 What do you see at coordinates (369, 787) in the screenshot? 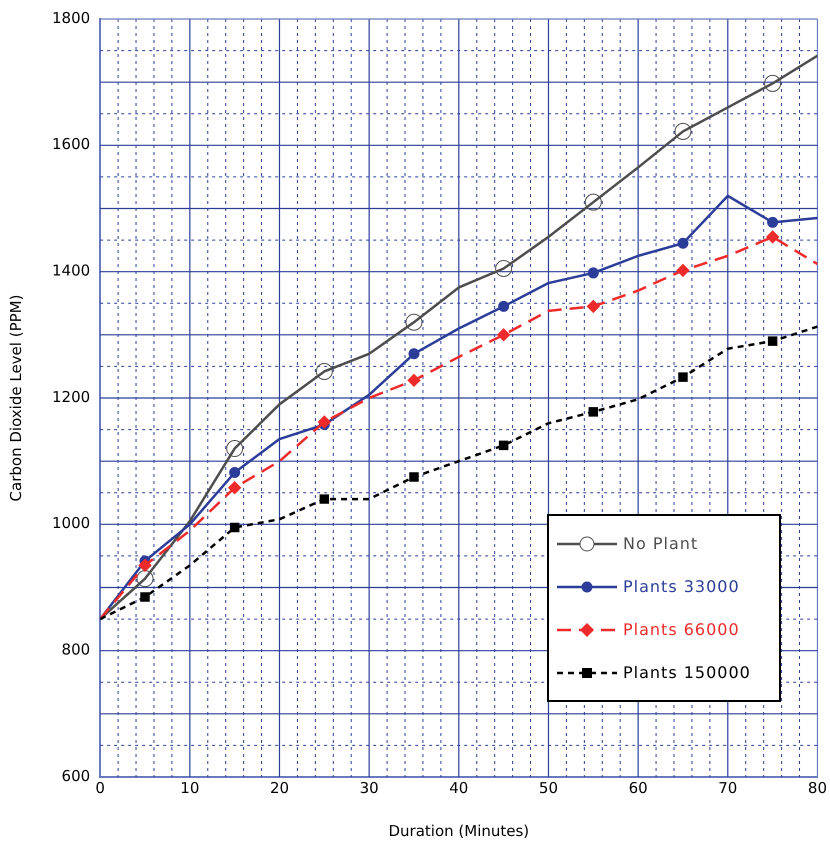
I see `x-tick-label: 30` at bounding box center [369, 787].